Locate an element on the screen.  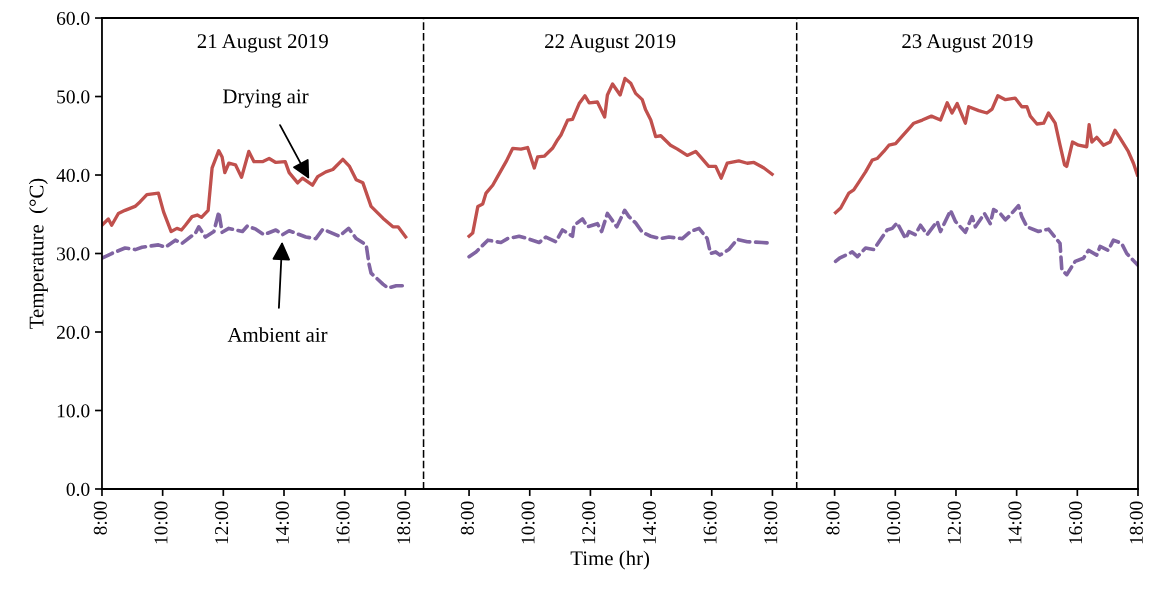
y-tick-label: 40.0 is located at coordinates (73, 175).